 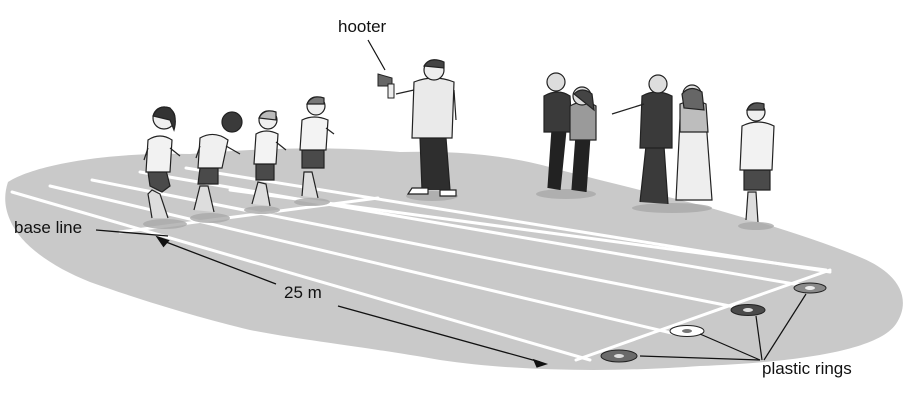 I want to click on plastic-rings, so click(x=713, y=322).